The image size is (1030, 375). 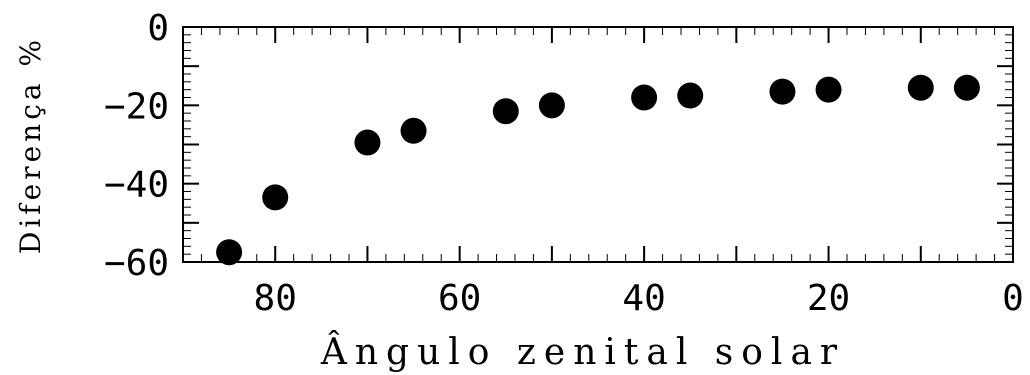 I want to click on y-tick-label: −20, so click(x=136, y=106).